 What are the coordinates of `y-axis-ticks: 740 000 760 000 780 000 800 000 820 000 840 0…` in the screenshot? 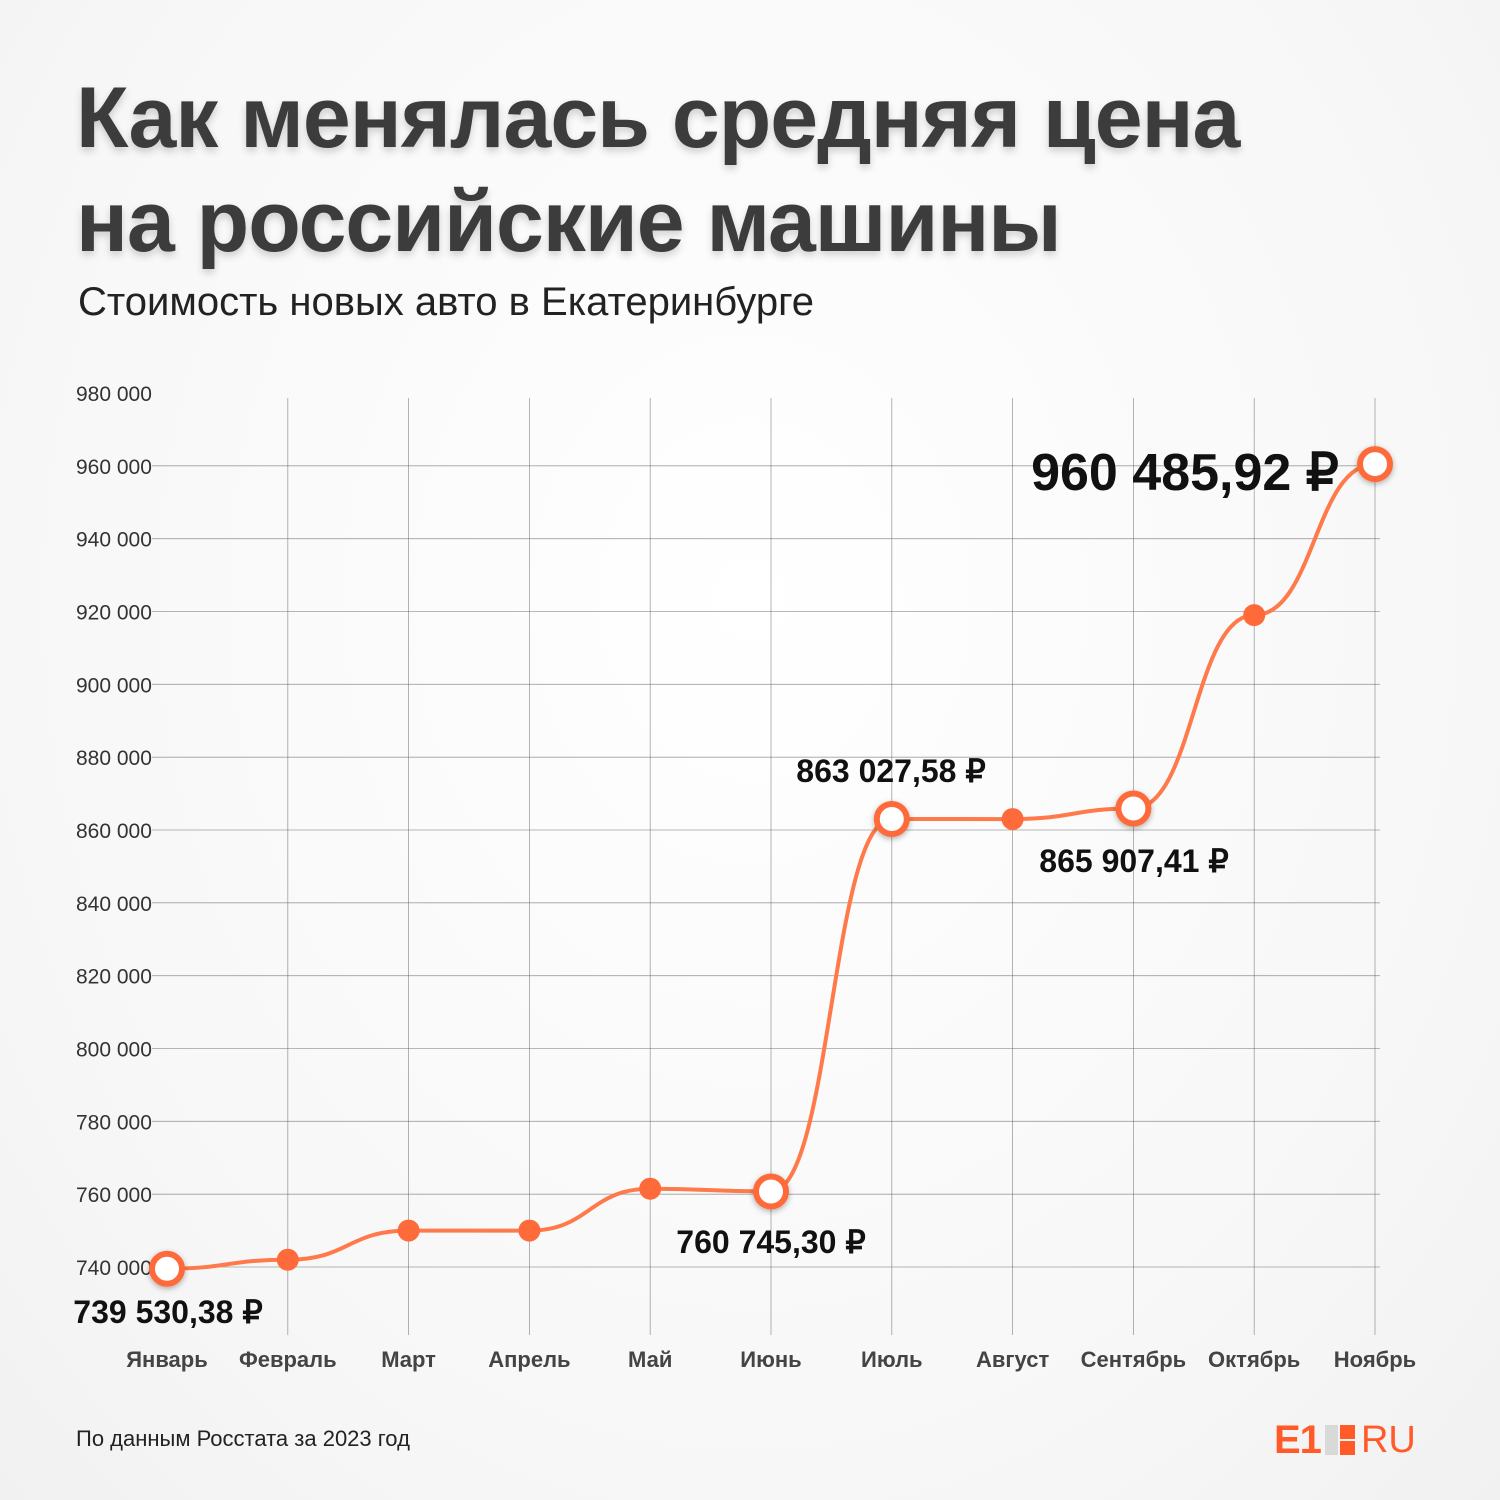 It's located at (114, 831).